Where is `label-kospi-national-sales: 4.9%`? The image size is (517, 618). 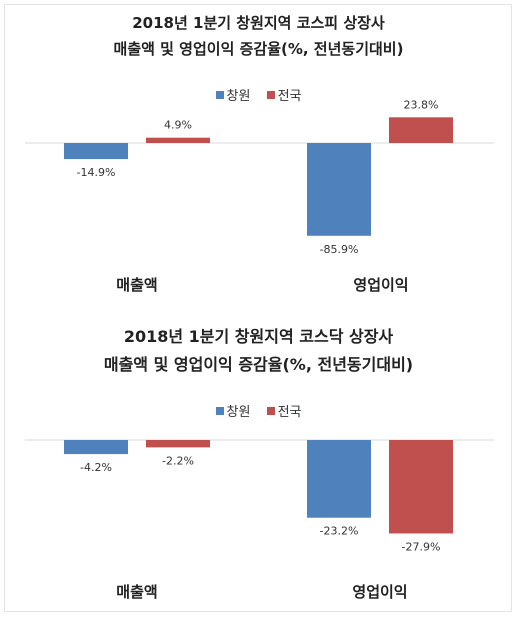
label-kospi-national-sales: 4.9% is located at coordinates (178, 125).